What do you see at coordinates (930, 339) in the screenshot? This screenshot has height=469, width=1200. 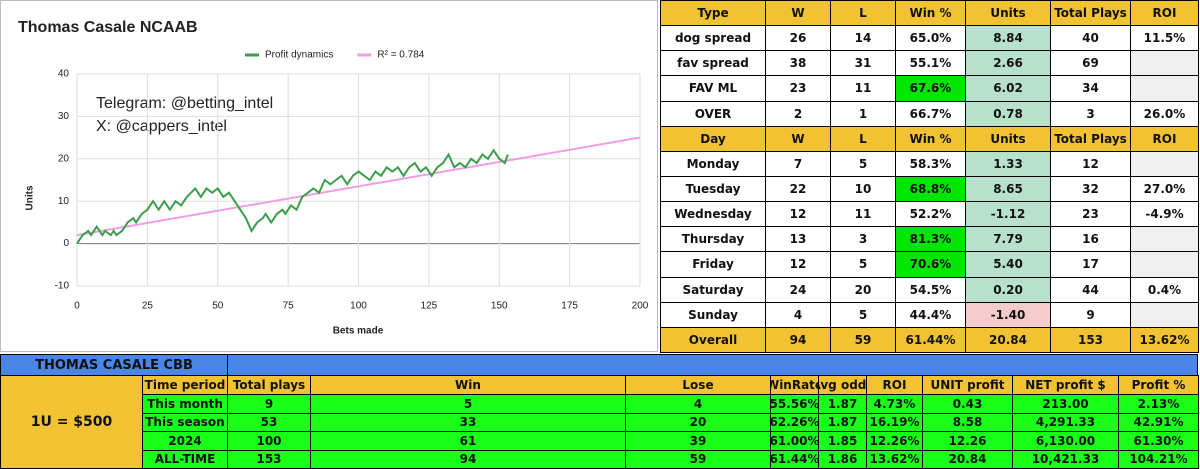 I see `table-cell: 61.44%` at bounding box center [930, 339].